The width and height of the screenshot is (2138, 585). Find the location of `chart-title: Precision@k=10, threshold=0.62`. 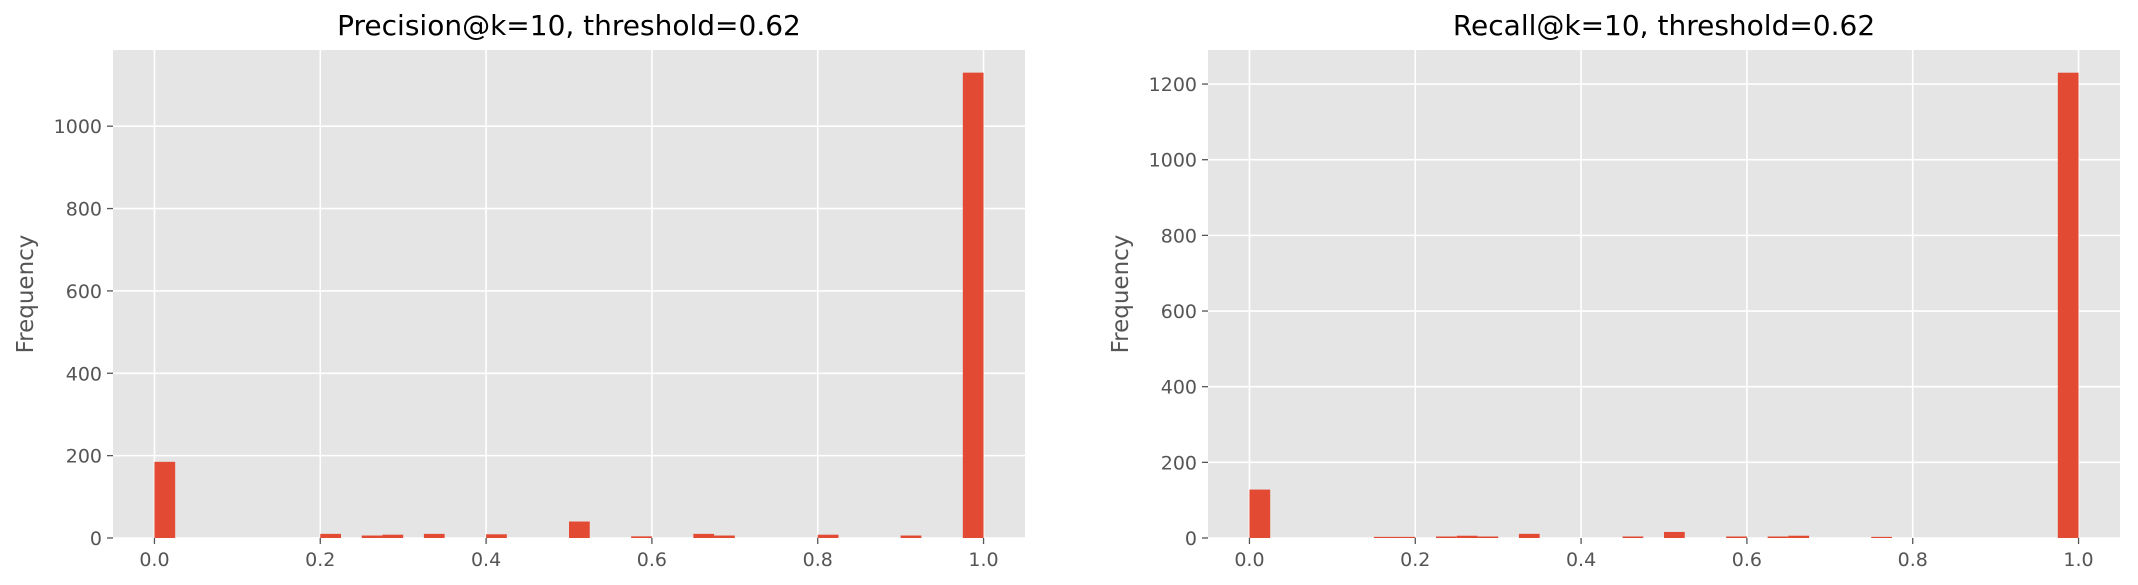

chart-title: Precision@k=10, threshold=0.62 is located at coordinates (569, 25).